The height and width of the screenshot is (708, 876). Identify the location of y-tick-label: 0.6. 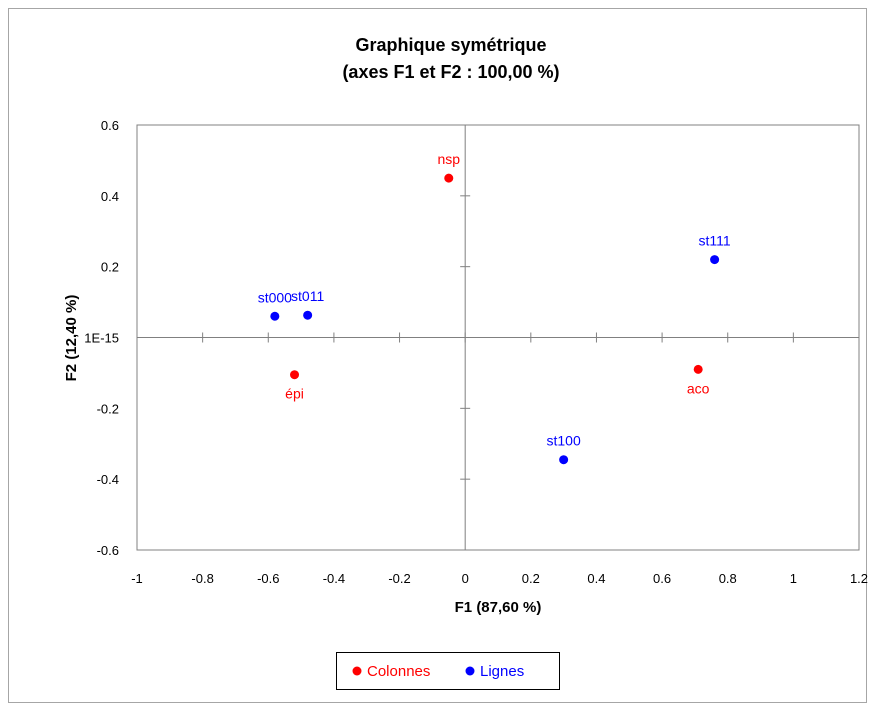
(110, 125).